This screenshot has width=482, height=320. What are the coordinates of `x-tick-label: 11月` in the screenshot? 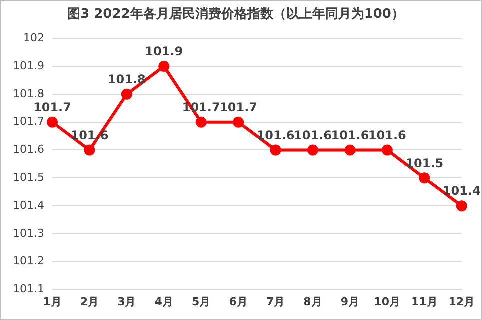 It's located at (424, 301).